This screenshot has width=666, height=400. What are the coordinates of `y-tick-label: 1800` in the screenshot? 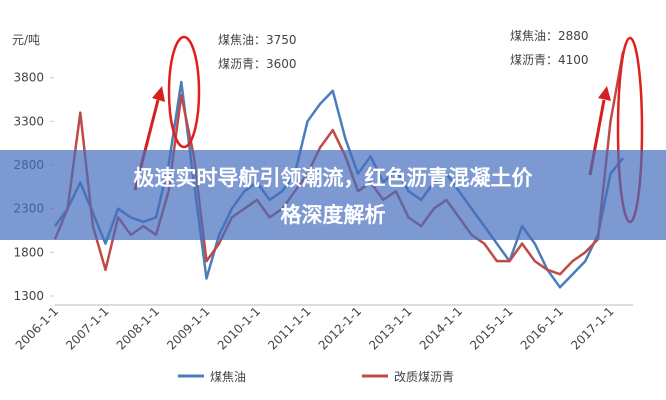 It's located at (28, 252).